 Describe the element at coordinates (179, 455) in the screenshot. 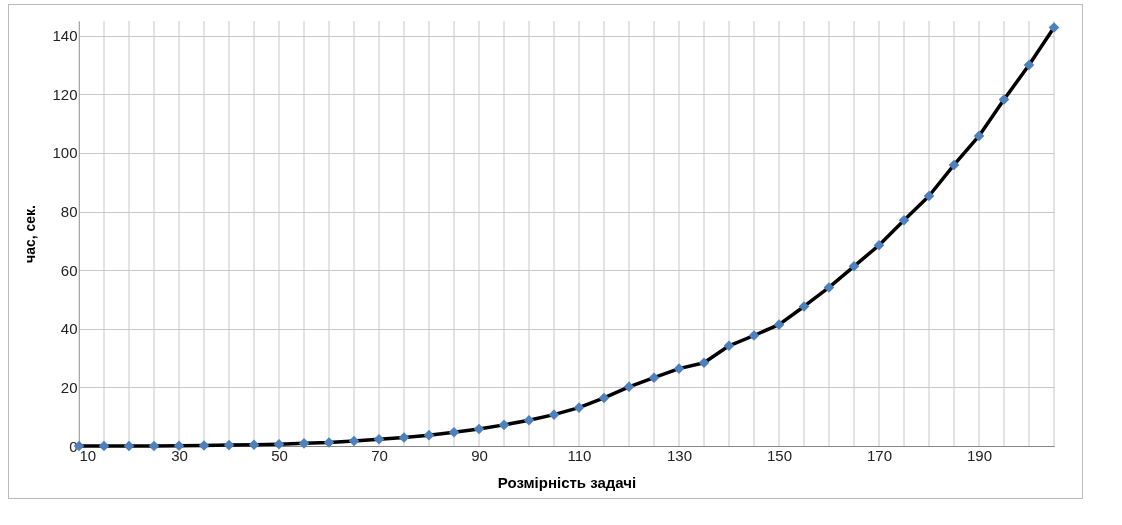

I see `x-tick-label: 30` at that location.